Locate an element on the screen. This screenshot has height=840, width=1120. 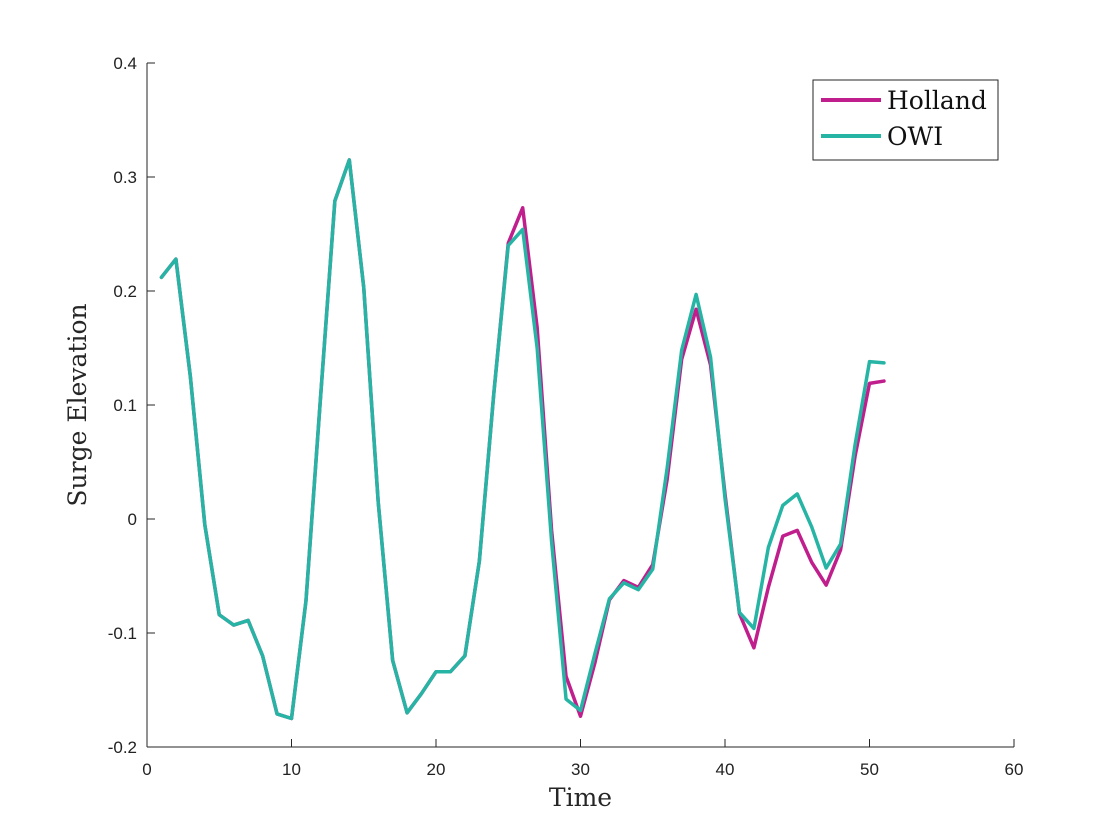
x-axis-title: Time is located at coordinates (580, 797).